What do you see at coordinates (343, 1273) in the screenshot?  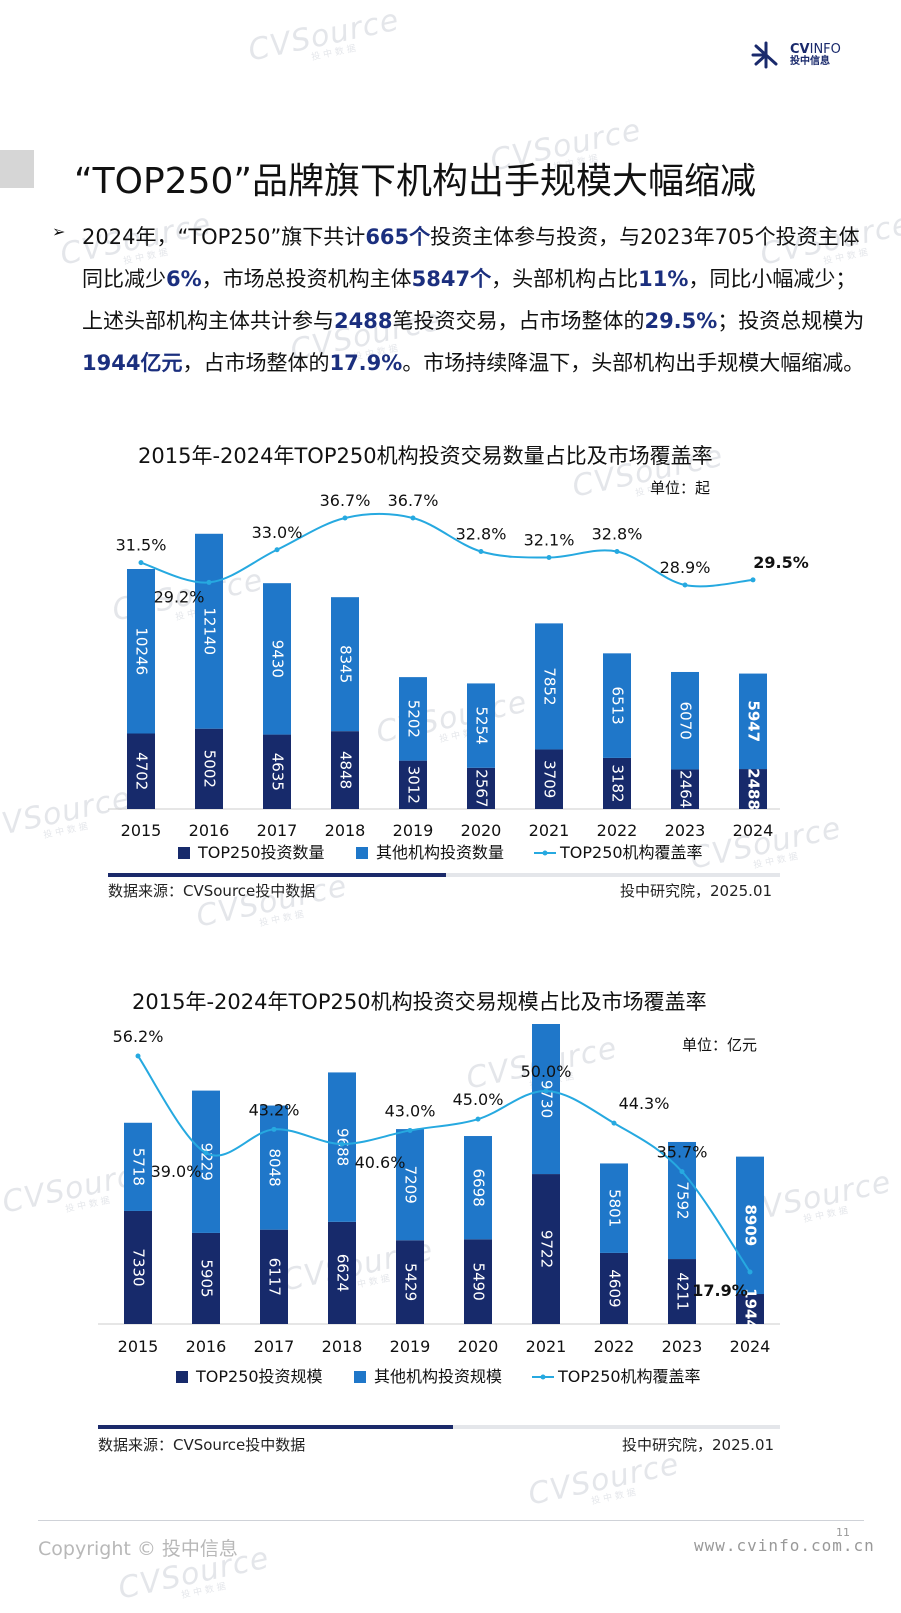 I see `bar-label-top250: 6624` at bounding box center [343, 1273].